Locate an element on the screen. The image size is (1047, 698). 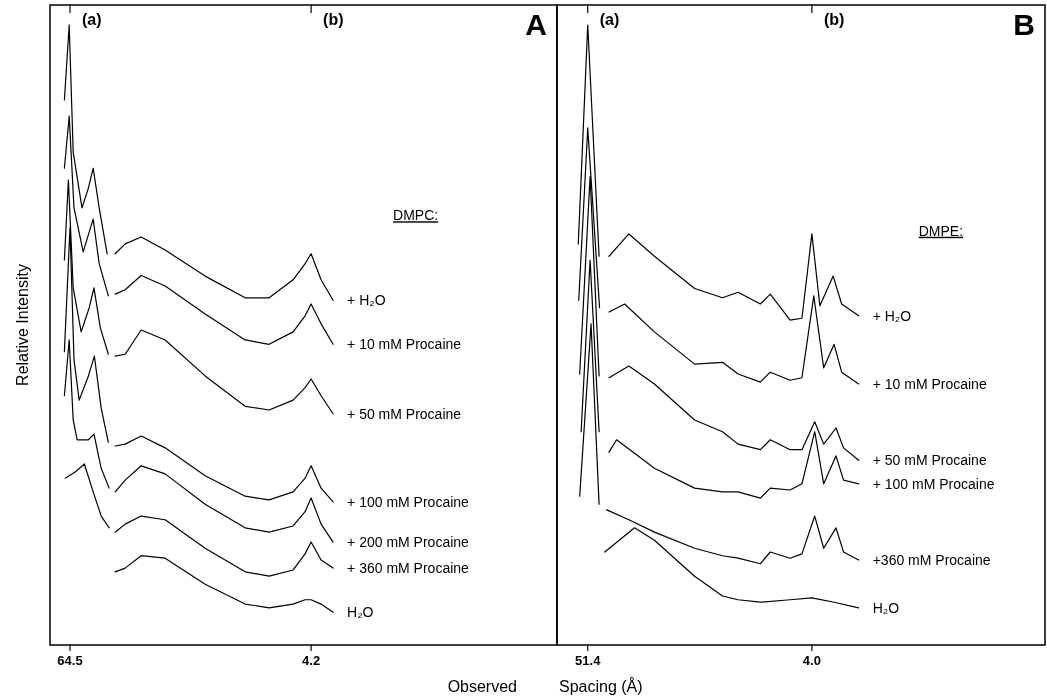
x-tick-label: 4.2 is located at coordinates (311, 660).